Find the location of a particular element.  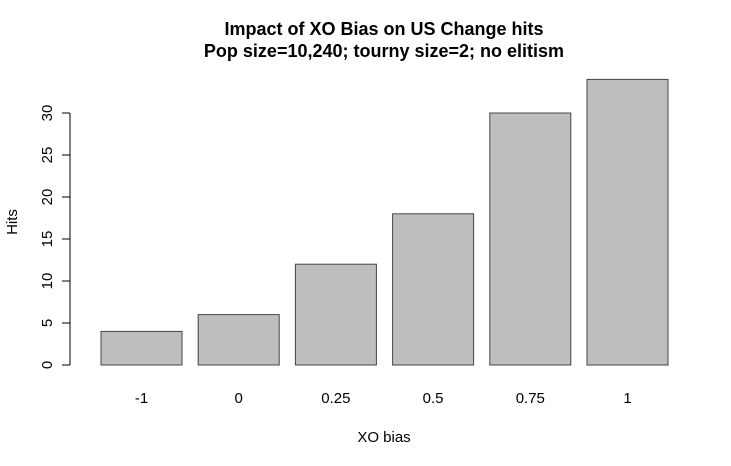

y-tick-label: 20 is located at coordinates (47, 197).